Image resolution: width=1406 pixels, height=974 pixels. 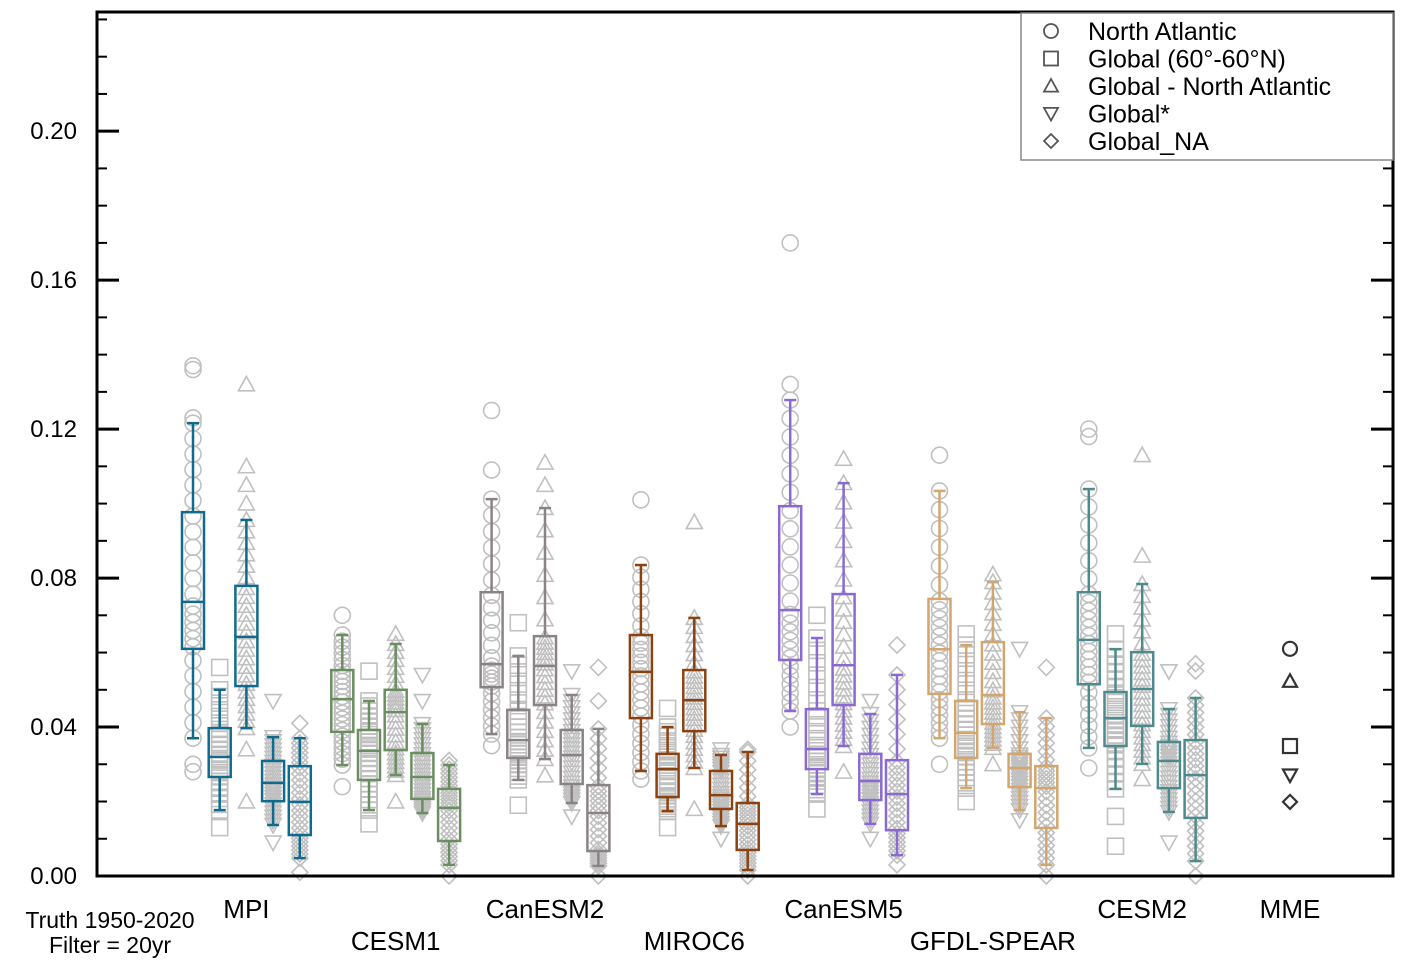 I want to click on model-label: CanESM2, so click(x=545, y=909).